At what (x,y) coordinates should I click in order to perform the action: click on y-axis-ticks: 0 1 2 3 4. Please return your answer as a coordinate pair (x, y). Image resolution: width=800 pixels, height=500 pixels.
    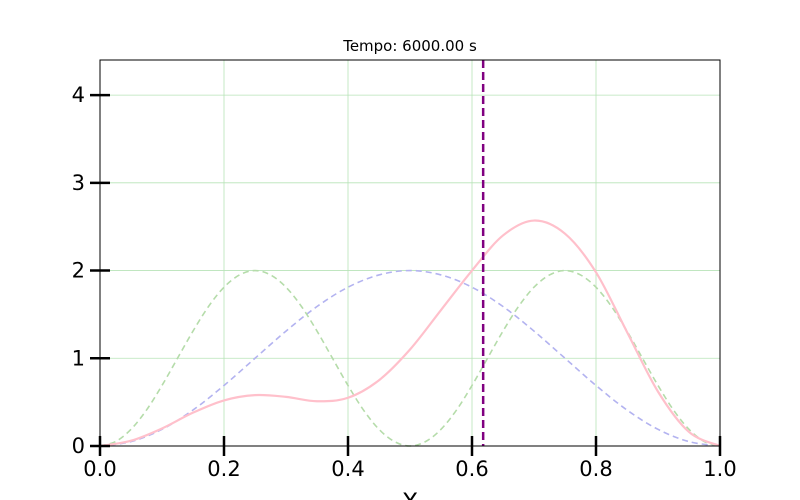
    Looking at the image, I should click on (91, 270).